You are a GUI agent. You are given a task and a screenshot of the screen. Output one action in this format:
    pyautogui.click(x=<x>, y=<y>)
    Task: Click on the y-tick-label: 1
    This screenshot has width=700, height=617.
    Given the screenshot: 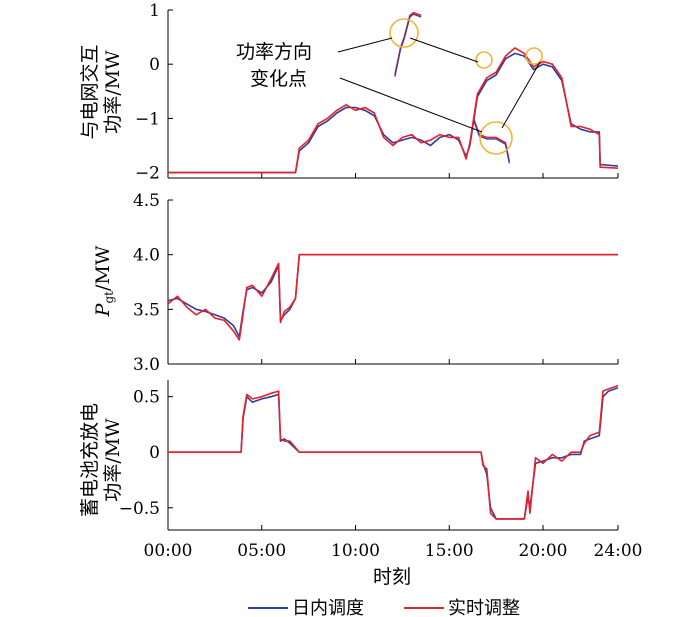 What is the action you would take?
    pyautogui.click(x=154, y=11)
    